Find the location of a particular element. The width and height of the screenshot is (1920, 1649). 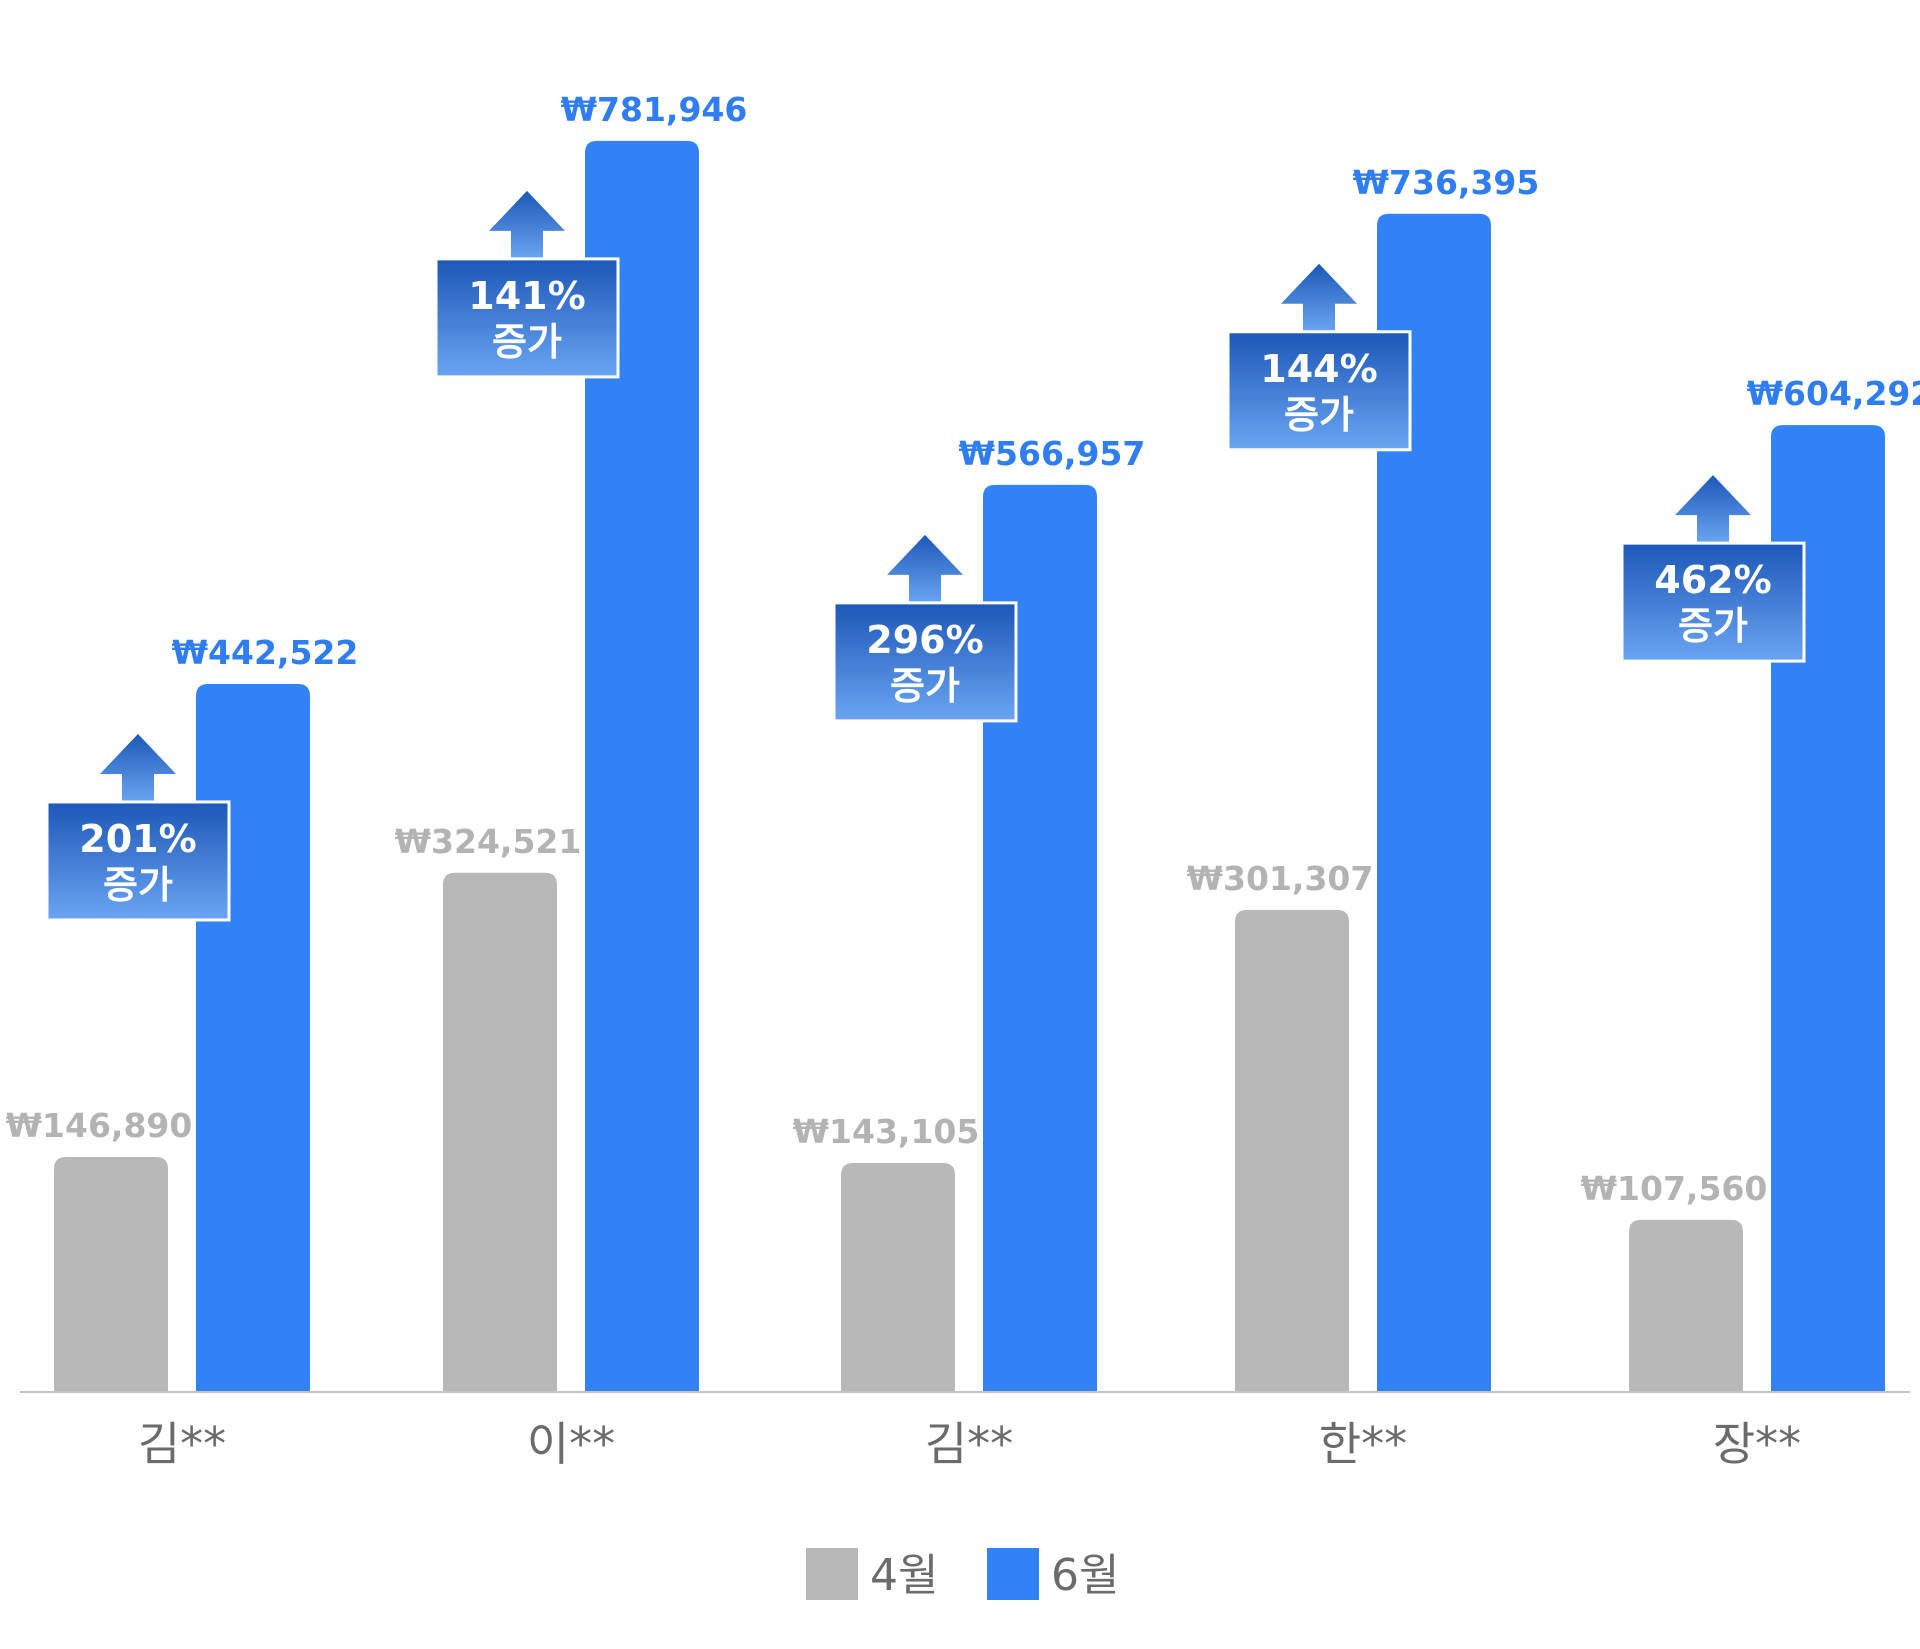

badge-text-0: 증가 is located at coordinates (138, 885).